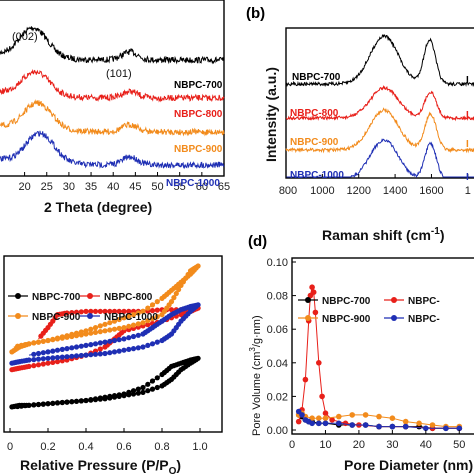  What do you see at coordinates (173, 470) in the screenshot?
I see `isotherm-x-axis-title-sub: O` at bounding box center [173, 470].